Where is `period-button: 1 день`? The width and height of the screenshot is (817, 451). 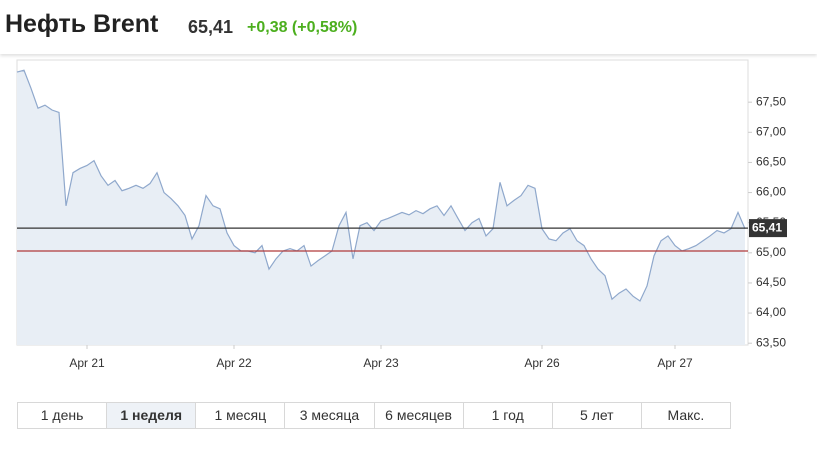 period-button: 1 день is located at coordinates (63, 415).